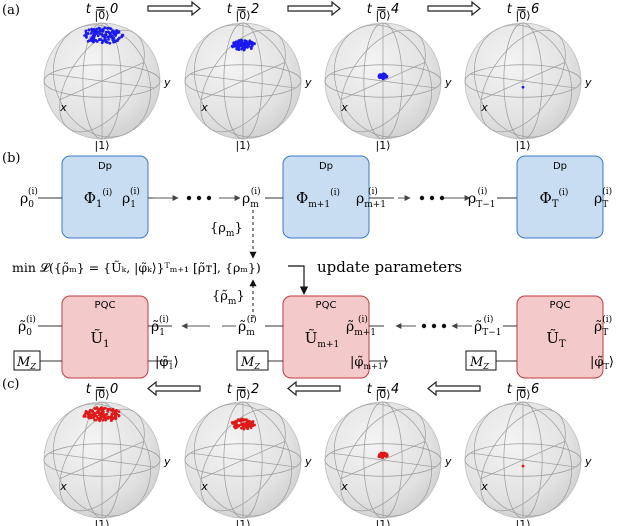 Image resolution: width=622 pixels, height=526 pixels. I want to click on rho-m: ρm(i), so click(251, 198).